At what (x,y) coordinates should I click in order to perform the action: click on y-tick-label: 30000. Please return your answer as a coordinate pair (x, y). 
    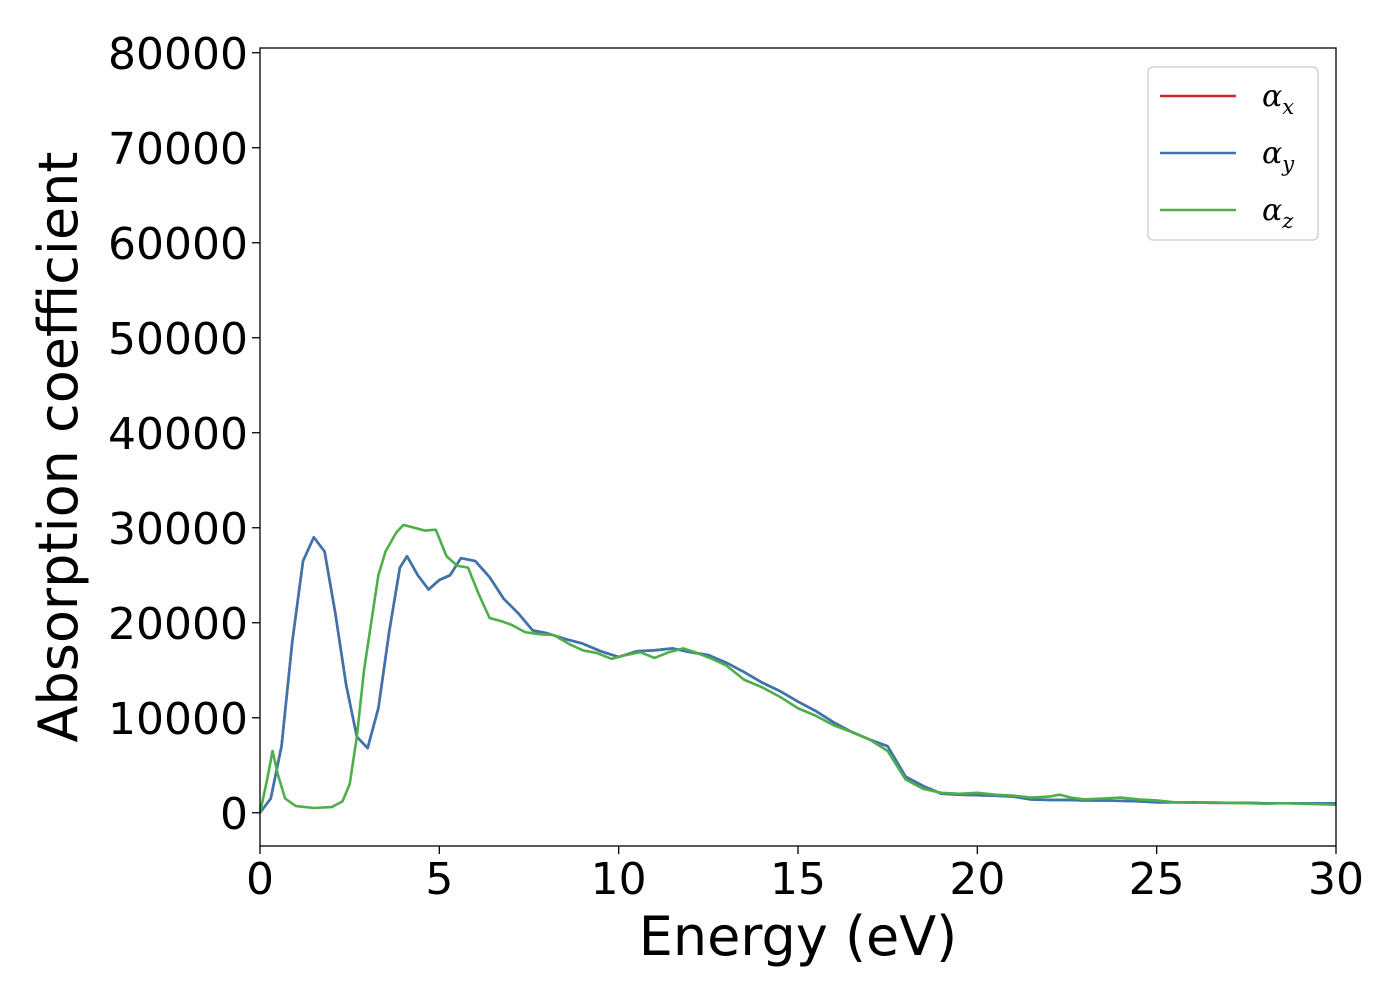
    Looking at the image, I should click on (178, 529).